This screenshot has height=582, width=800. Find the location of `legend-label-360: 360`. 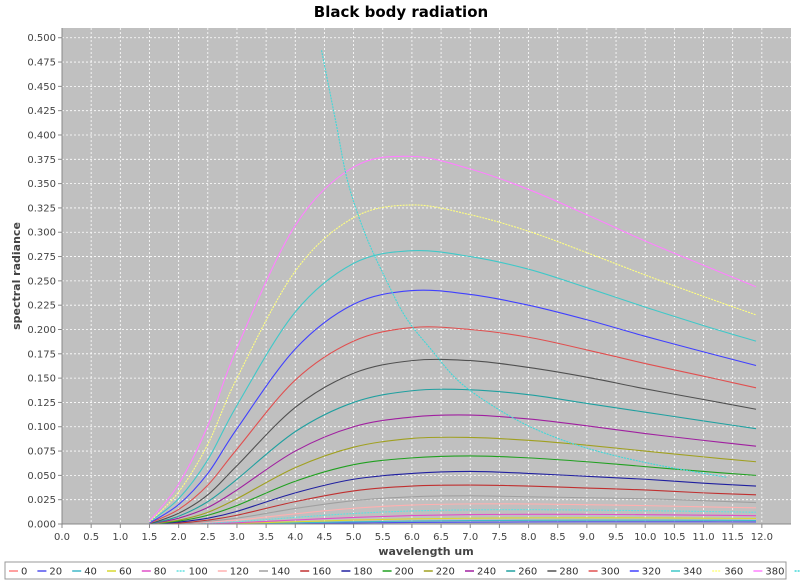

legend-label-360: 360 is located at coordinates (733, 572).